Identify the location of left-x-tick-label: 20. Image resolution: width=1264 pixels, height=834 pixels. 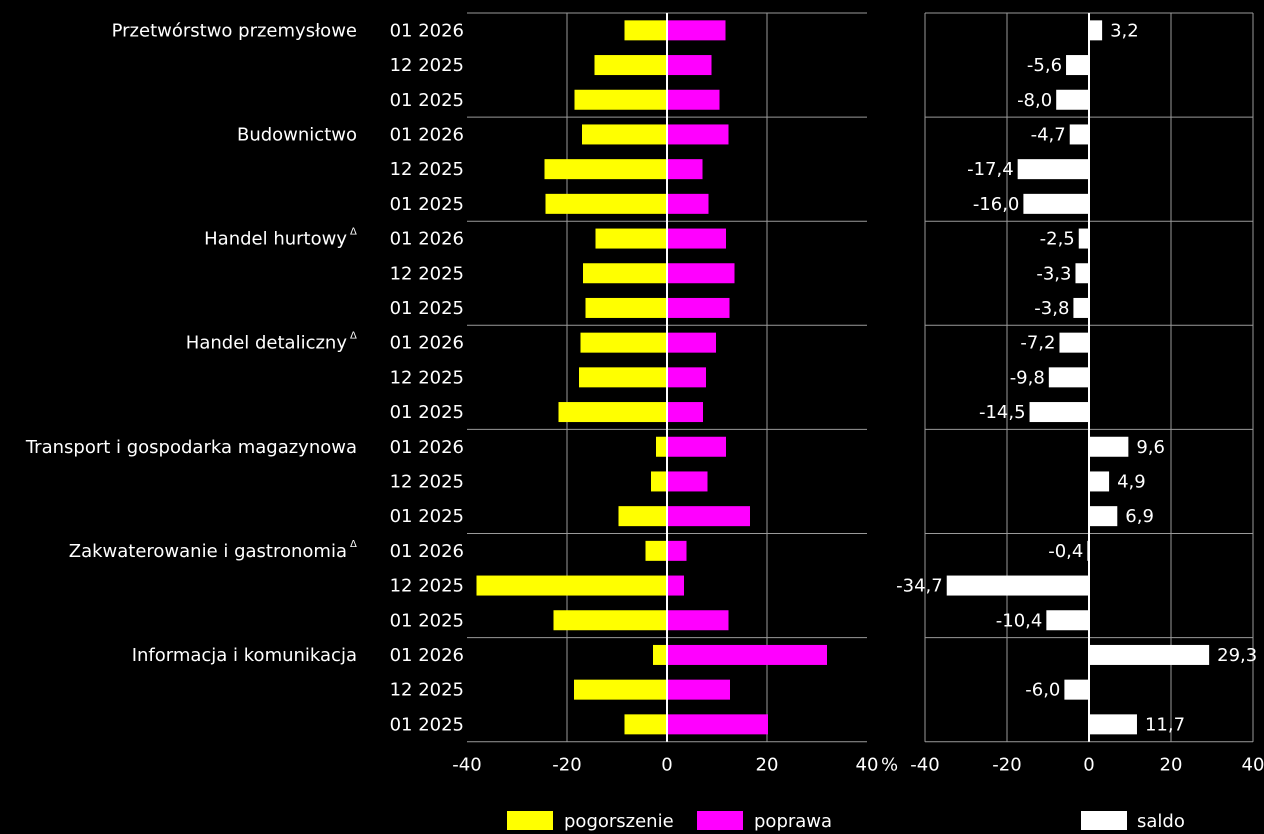
(767, 765).